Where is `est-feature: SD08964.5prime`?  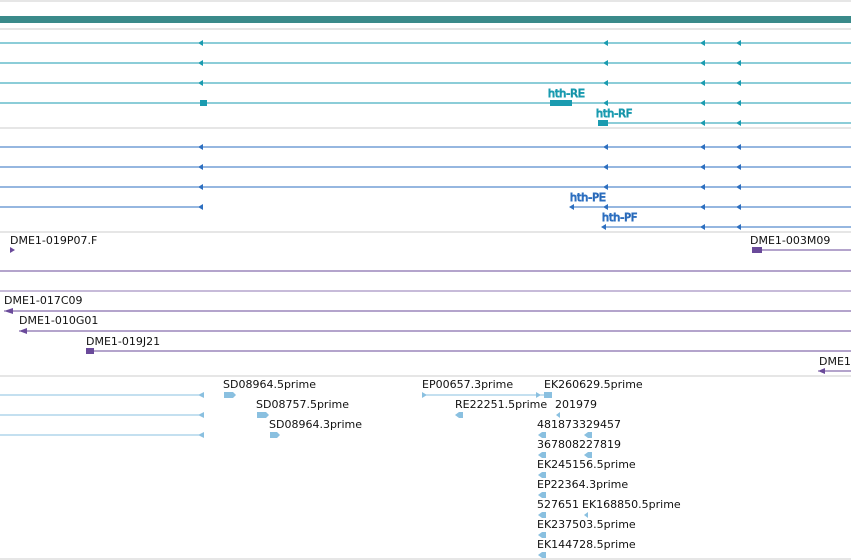
est-feature: SD08964.5prime is located at coordinates (269, 388).